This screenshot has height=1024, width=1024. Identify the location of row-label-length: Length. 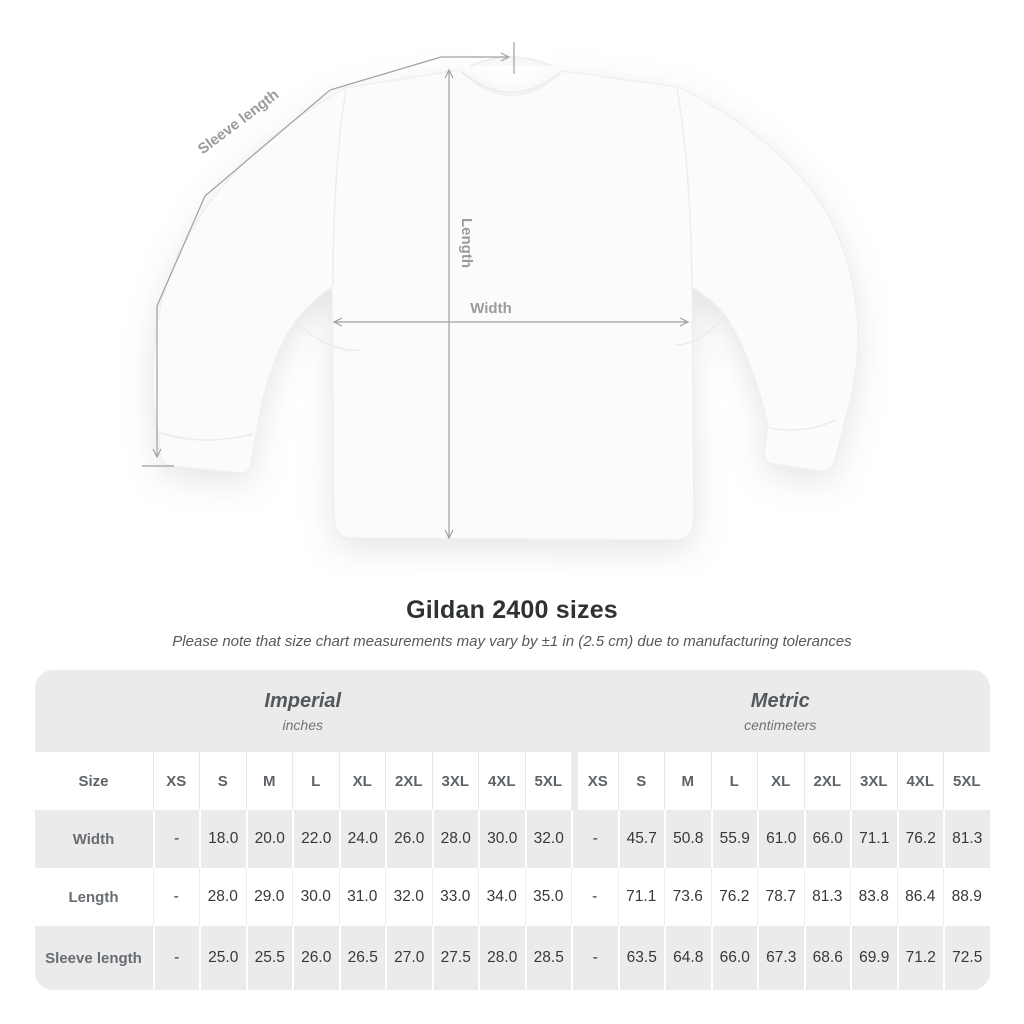
(93, 897).